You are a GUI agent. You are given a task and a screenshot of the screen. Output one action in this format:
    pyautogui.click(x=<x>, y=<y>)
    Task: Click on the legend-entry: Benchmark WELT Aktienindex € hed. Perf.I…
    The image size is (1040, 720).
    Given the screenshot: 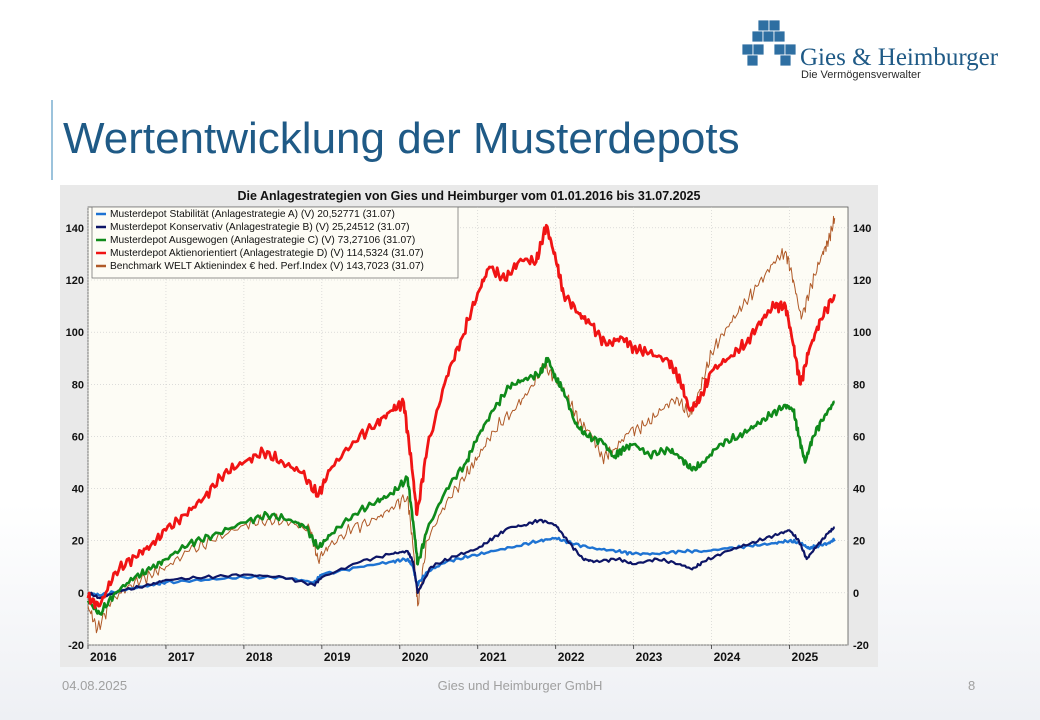 What is the action you would take?
    pyautogui.click(x=267, y=266)
    